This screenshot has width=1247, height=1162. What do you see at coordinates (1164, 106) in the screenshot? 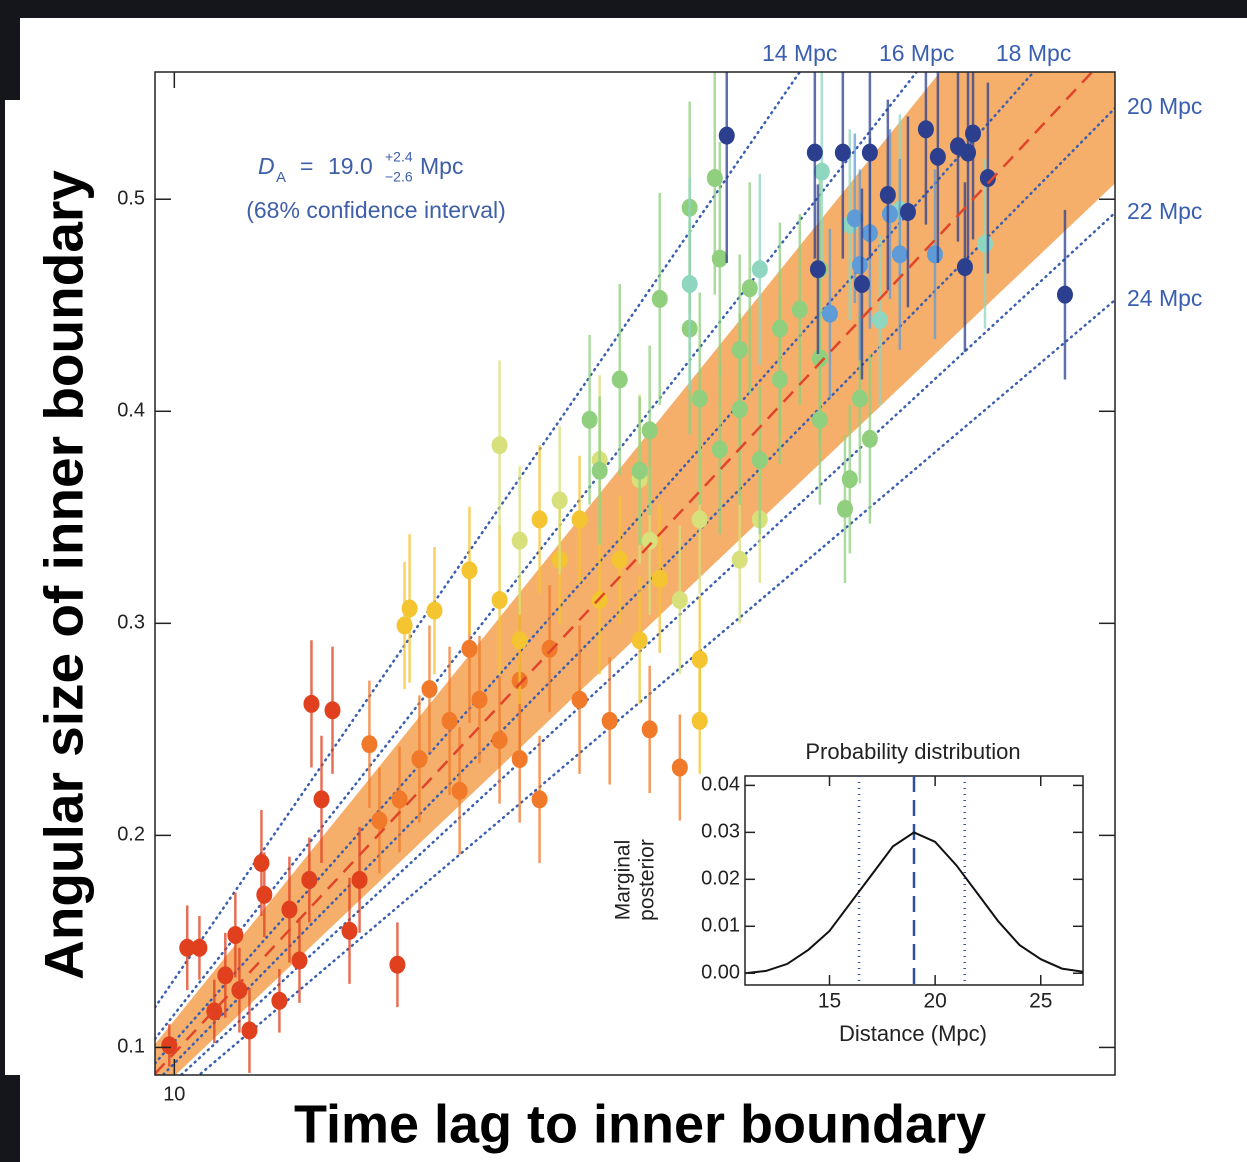
I see `distance-label: 20 Mpc` at bounding box center [1164, 106].